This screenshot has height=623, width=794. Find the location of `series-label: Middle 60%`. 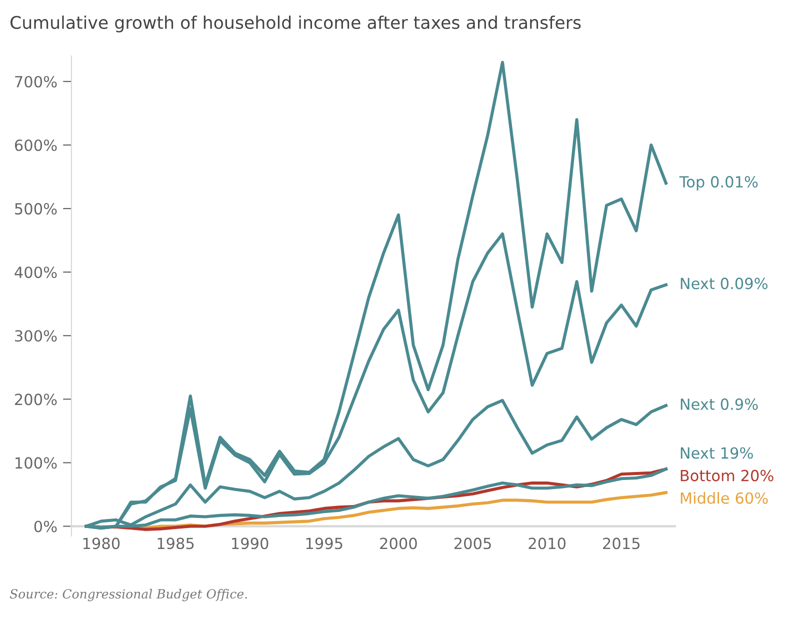

series-label: Middle 60% is located at coordinates (724, 498).